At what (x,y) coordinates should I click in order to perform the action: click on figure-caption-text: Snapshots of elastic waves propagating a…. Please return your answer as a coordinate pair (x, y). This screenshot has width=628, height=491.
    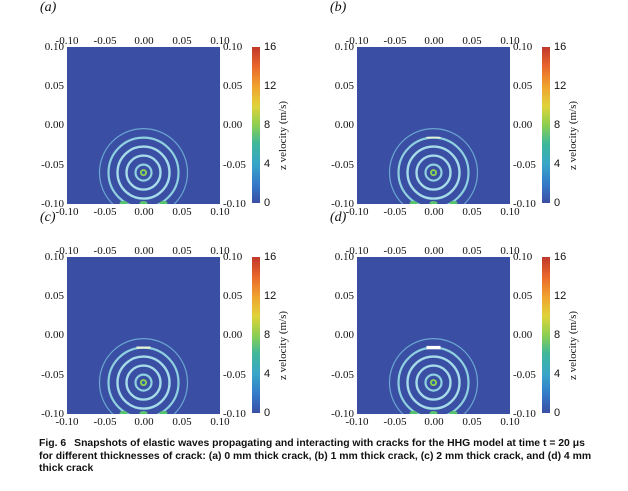
    Looking at the image, I should click on (315, 456).